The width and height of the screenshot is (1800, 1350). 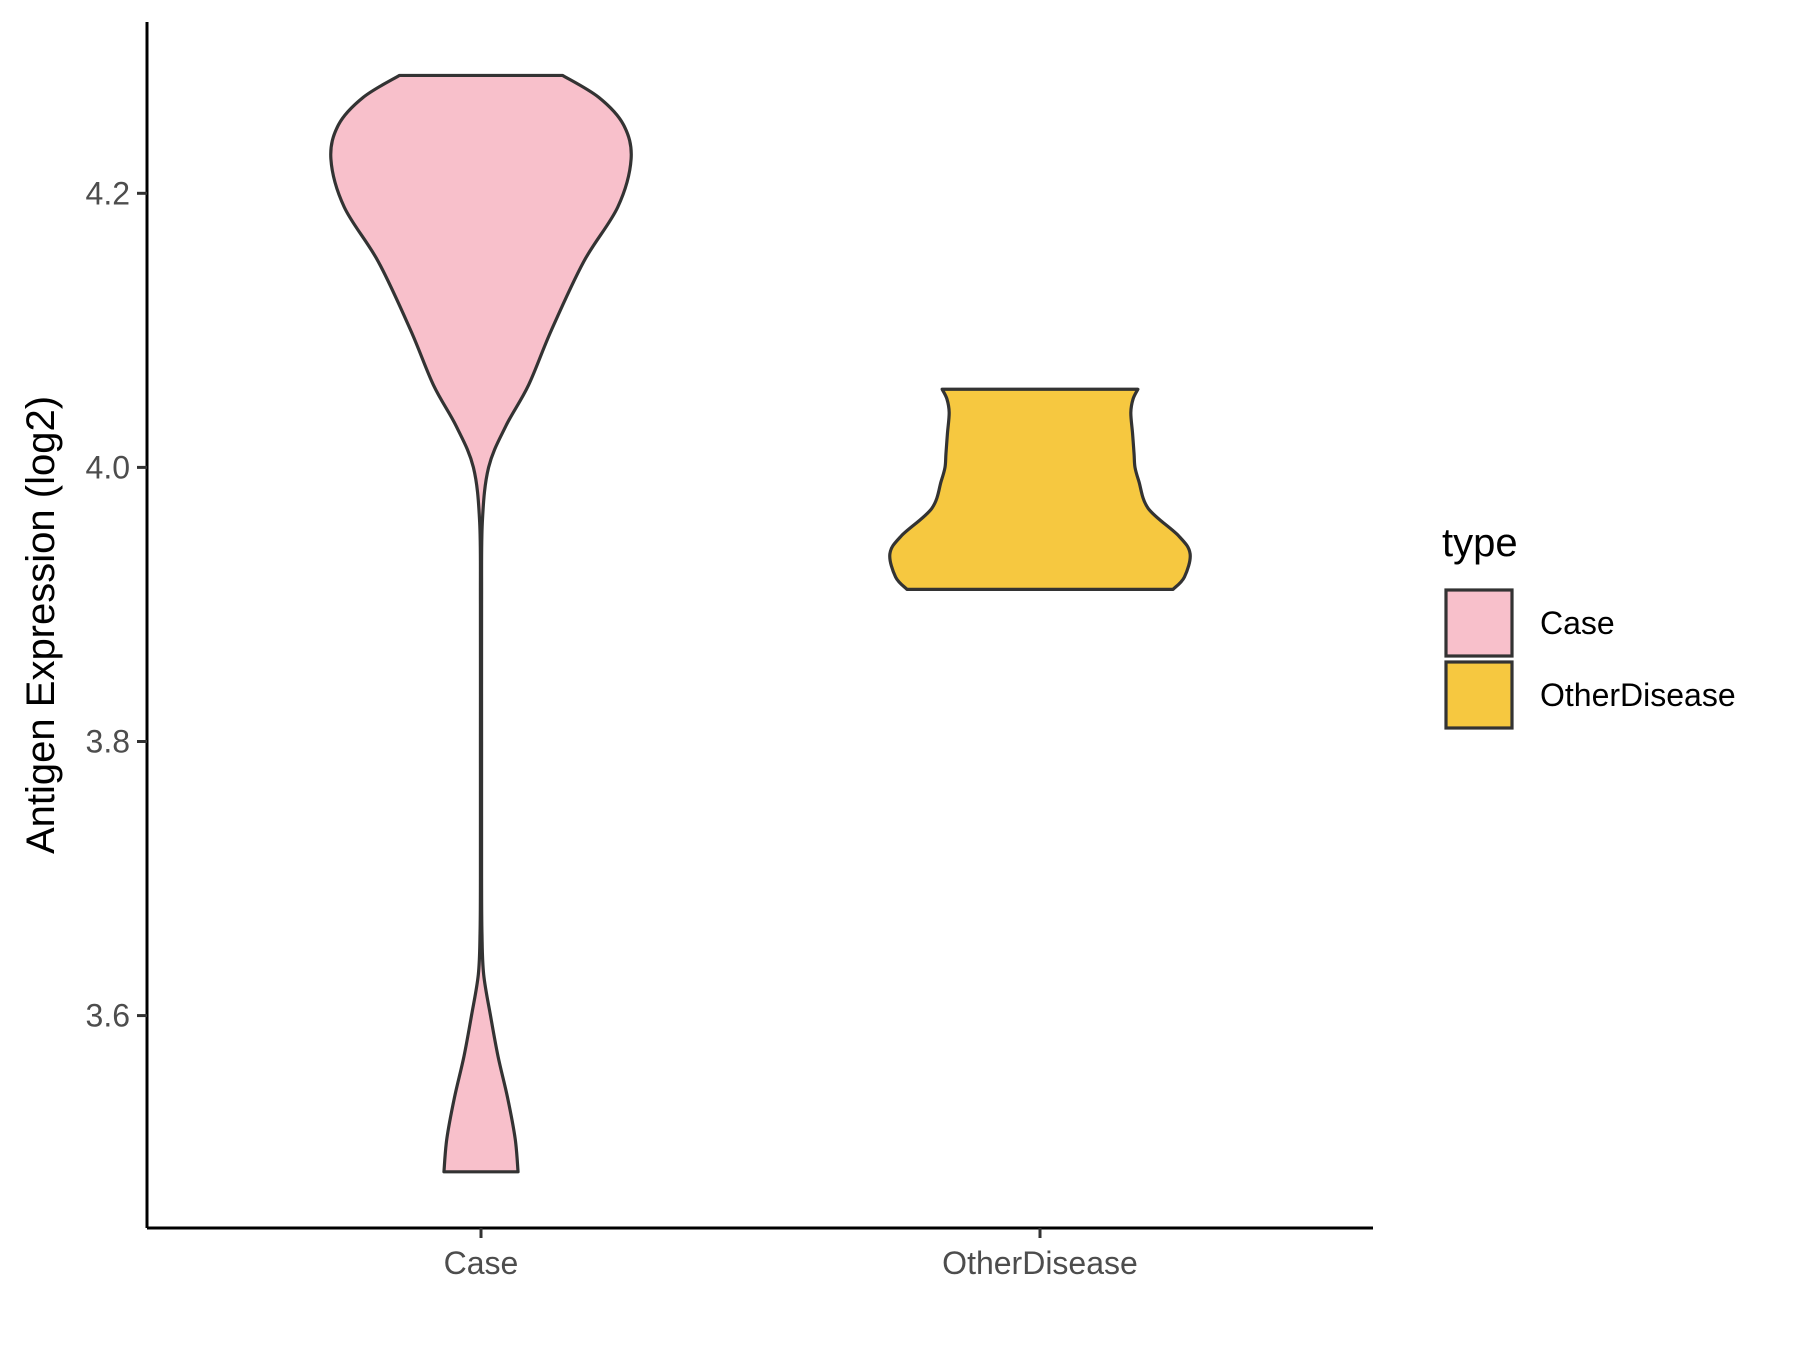 What do you see at coordinates (1040, 1263) in the screenshot?
I see `x-tick-label: OtherDisease` at bounding box center [1040, 1263].